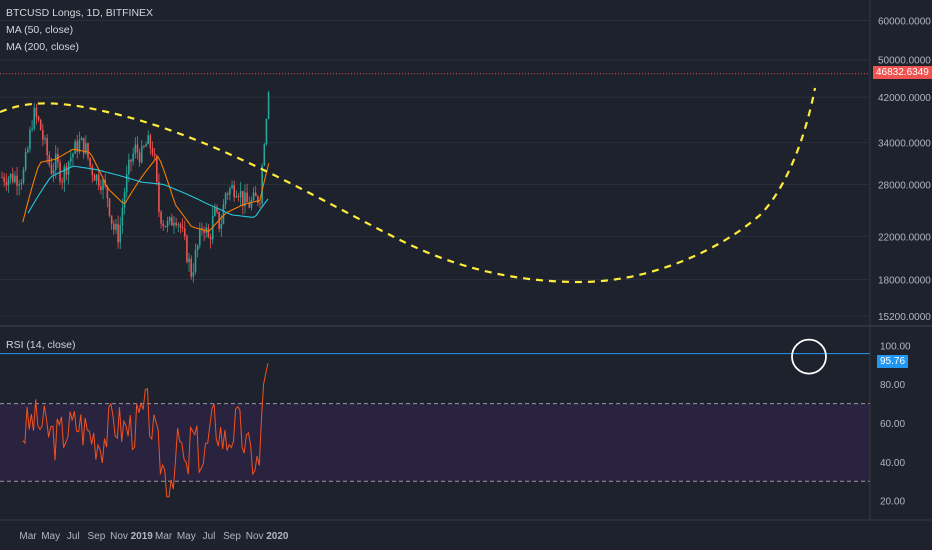 This screenshot has height=550, width=932. I want to click on ma200-line, so click(148, 191).